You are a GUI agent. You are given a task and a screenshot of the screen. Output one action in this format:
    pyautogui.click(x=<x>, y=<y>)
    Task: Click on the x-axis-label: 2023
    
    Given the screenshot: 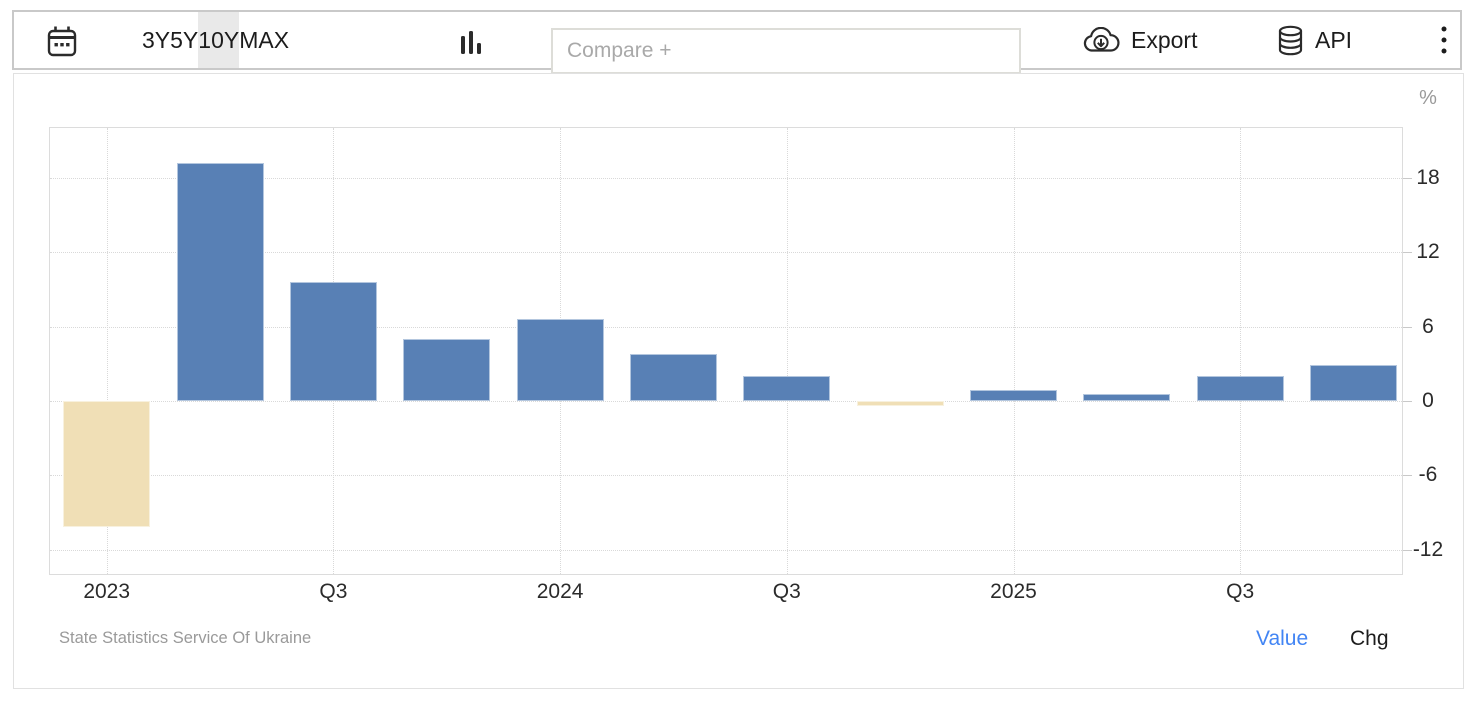 What is the action you would take?
    pyautogui.click(x=107, y=591)
    